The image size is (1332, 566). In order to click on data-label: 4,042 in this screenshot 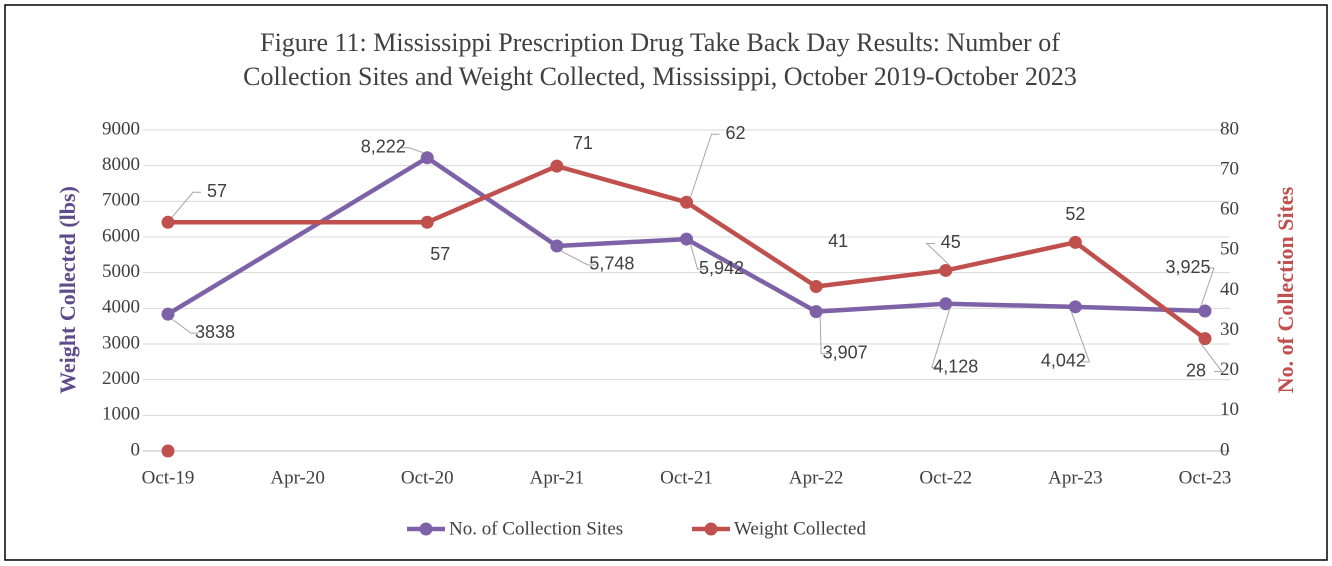, I will do `click(1063, 361)`.